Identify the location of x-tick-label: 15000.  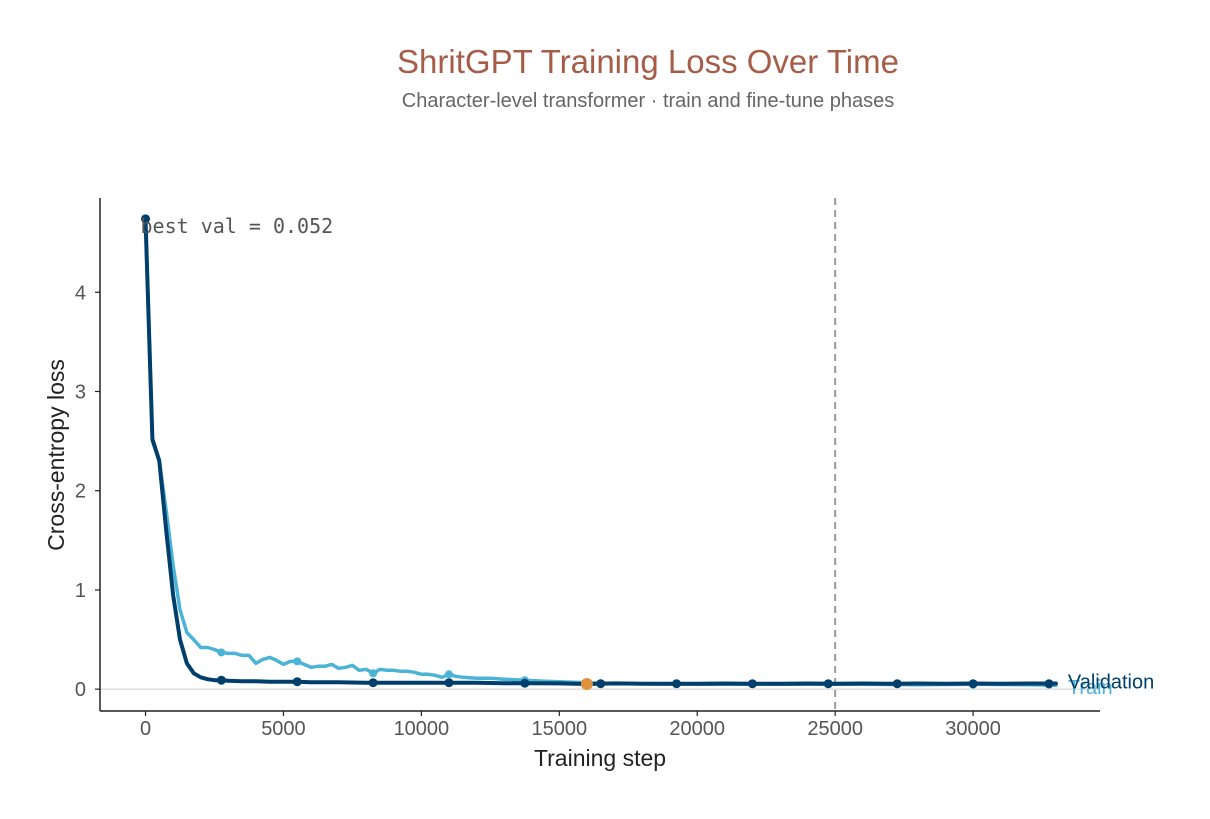
(559, 729).